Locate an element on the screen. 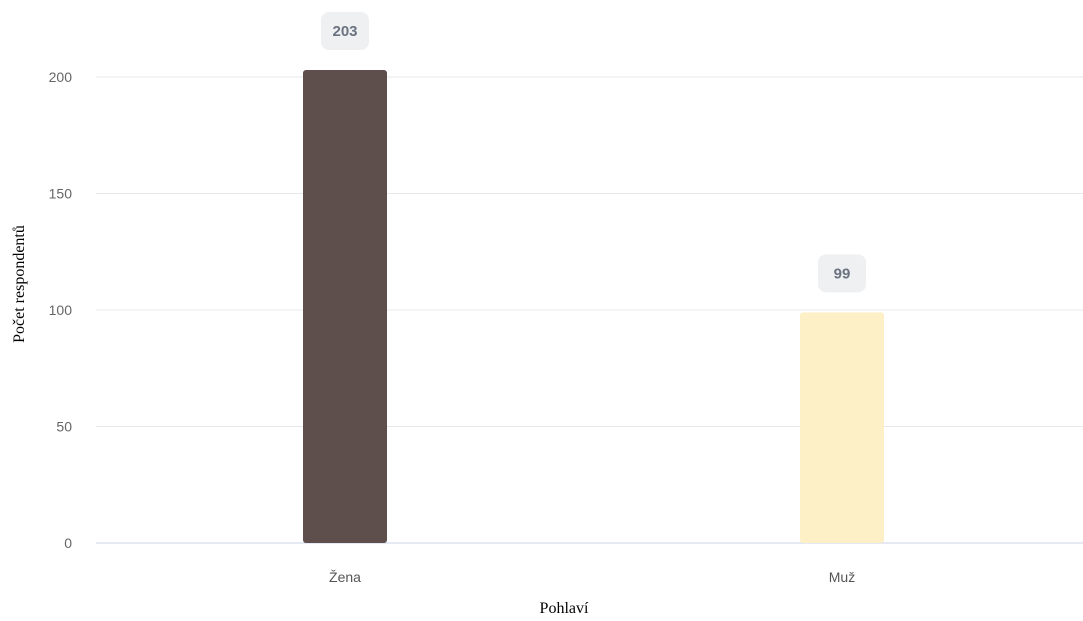 This screenshot has width=1083, height=621. y-tick-label: 100 is located at coordinates (61, 310).